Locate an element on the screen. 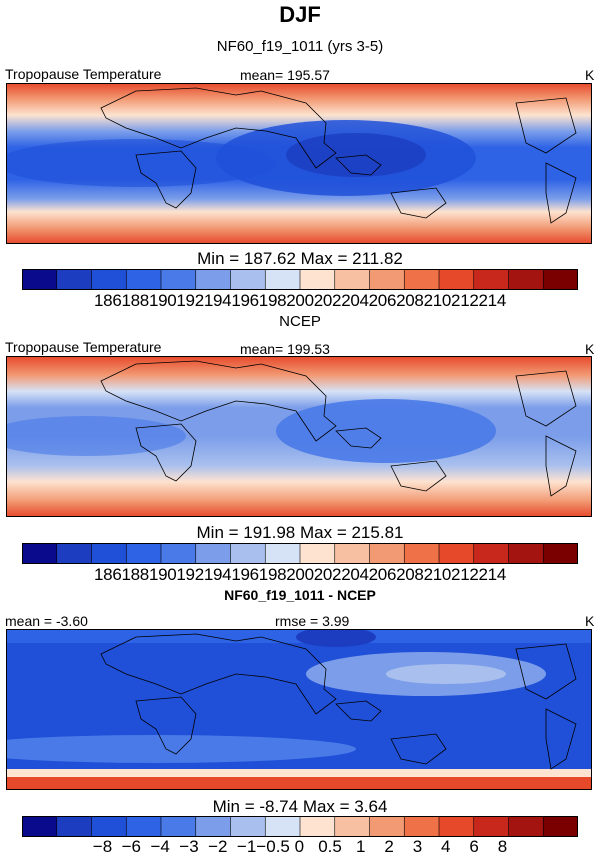  panel-2-warm-pool-core is located at coordinates (386, 431).